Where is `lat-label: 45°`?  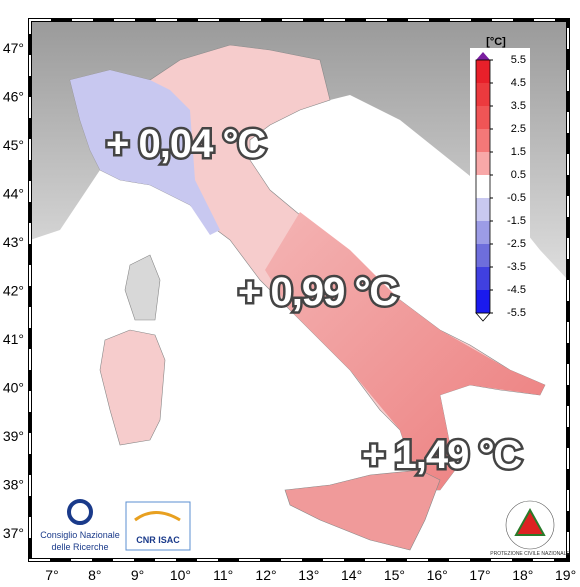
lat-label: 45° is located at coordinates (13, 145).